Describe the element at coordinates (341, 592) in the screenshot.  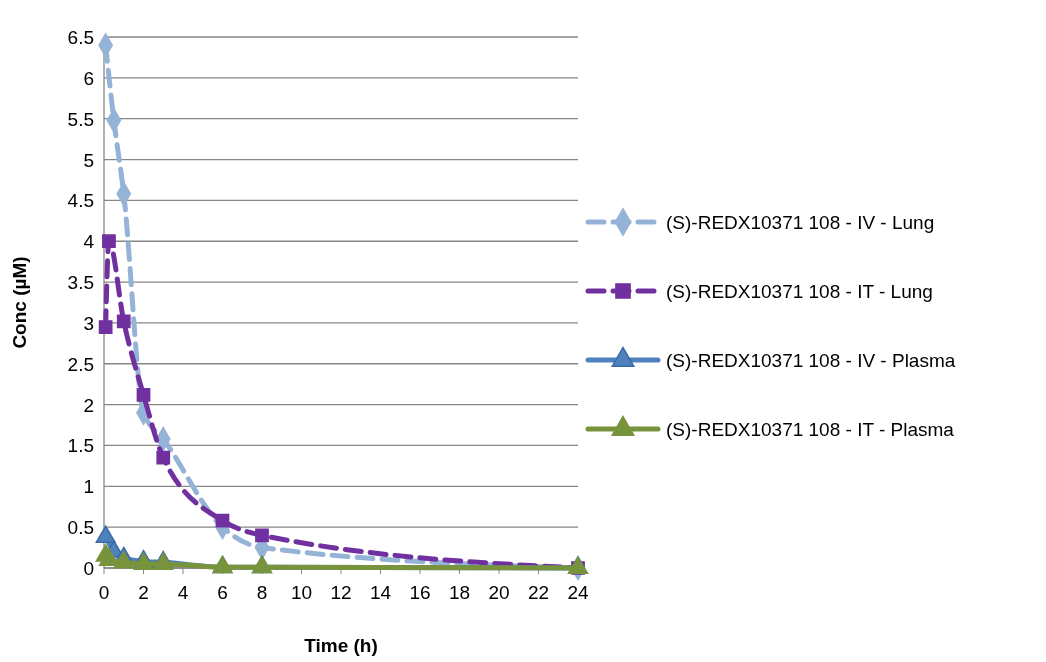
I see `x-tick-label: 12` at that location.